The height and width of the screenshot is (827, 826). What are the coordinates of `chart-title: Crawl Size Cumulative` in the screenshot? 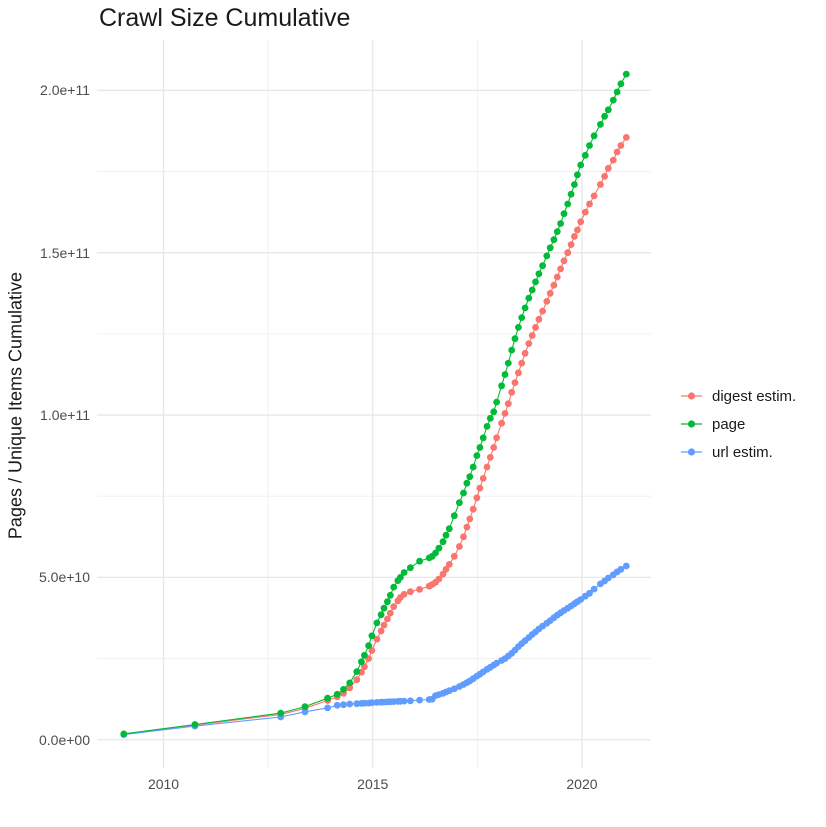 It's located at (225, 18).